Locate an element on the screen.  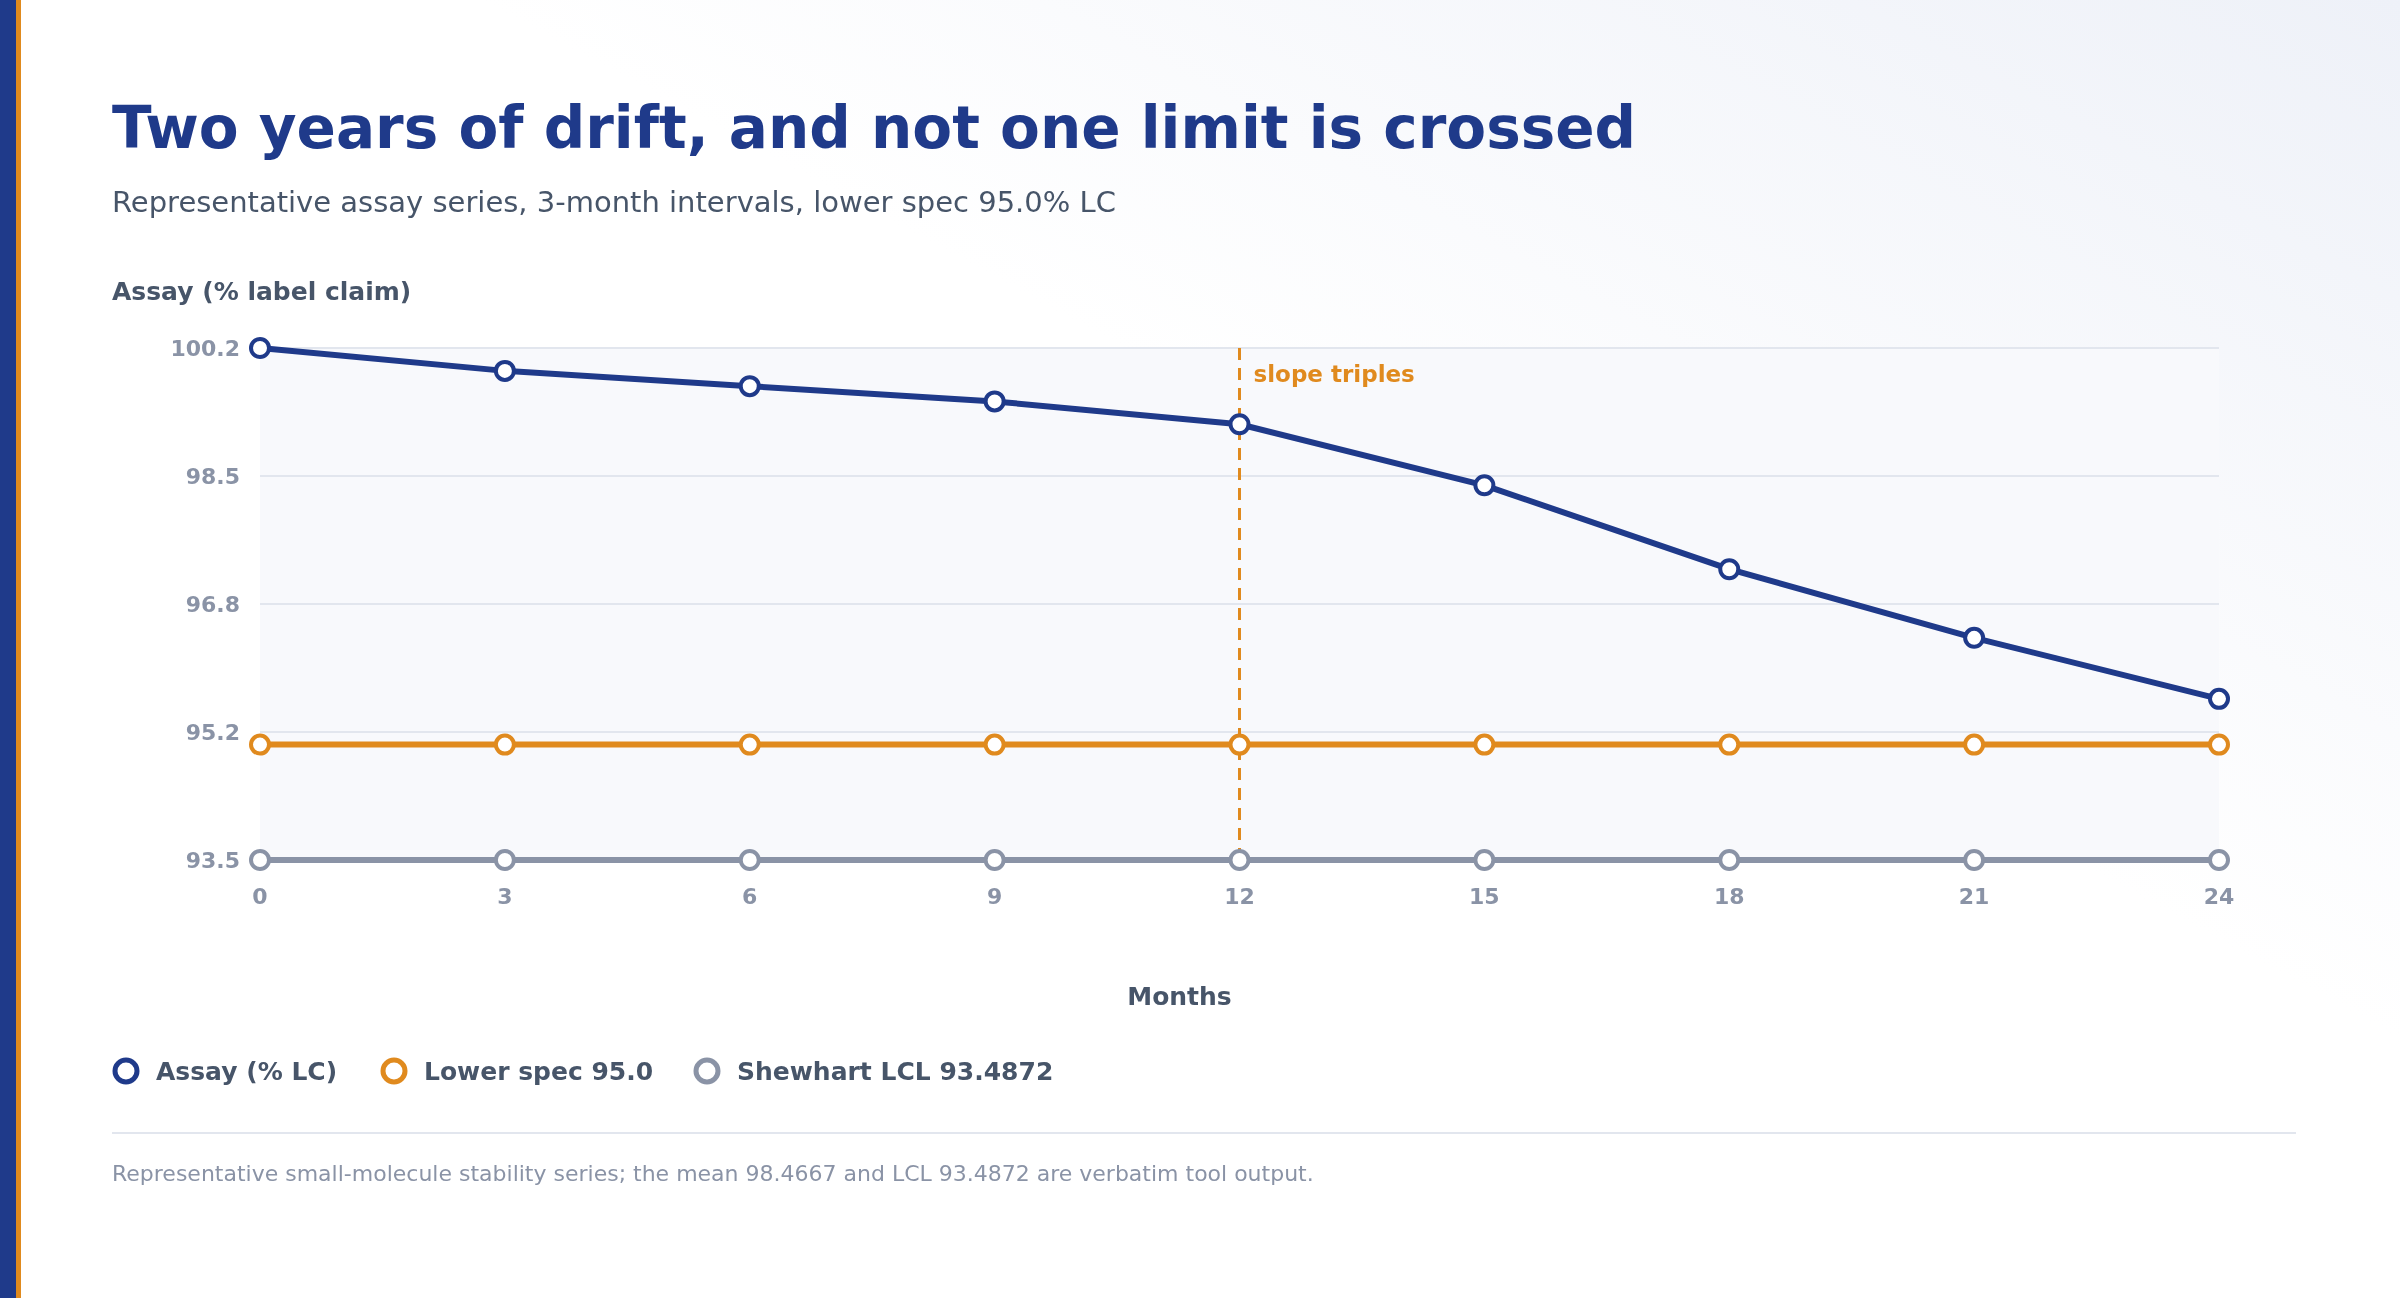
x-tick-label: 12 is located at coordinates (1239, 896).